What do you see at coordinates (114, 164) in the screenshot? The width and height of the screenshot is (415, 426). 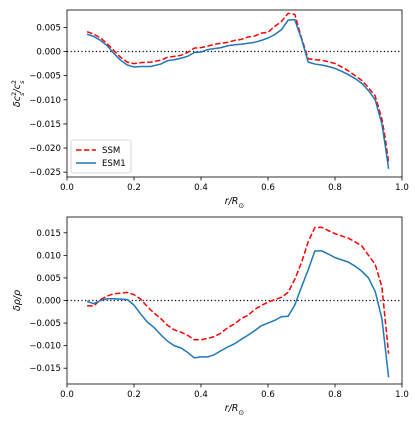 I see `legend-label-esm1: ESM1` at bounding box center [114, 164].